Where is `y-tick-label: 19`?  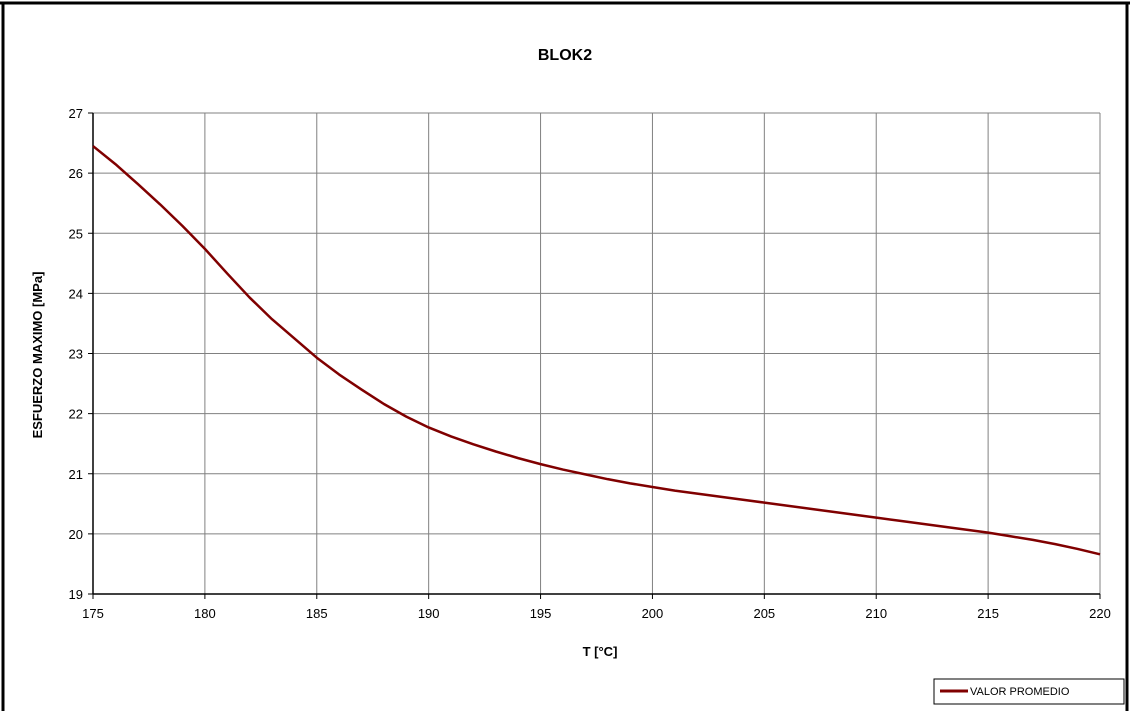 y-tick-label: 19 is located at coordinates (76, 594).